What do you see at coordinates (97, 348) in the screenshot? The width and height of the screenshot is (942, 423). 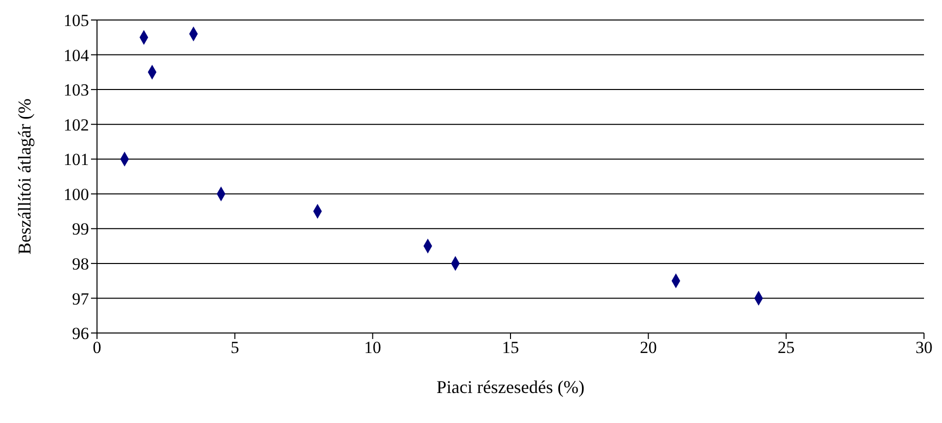 I see `x-tick-label: 0` at bounding box center [97, 348].